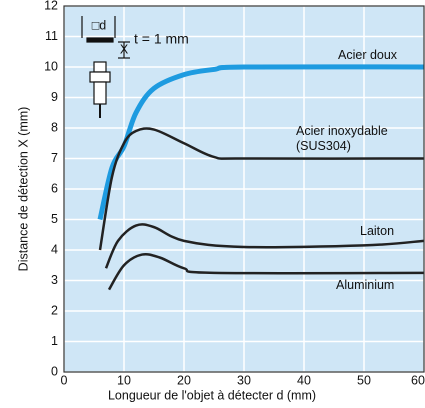 This screenshot has width=425, height=408. I want to click on series-label: Aluminium, so click(365, 285).